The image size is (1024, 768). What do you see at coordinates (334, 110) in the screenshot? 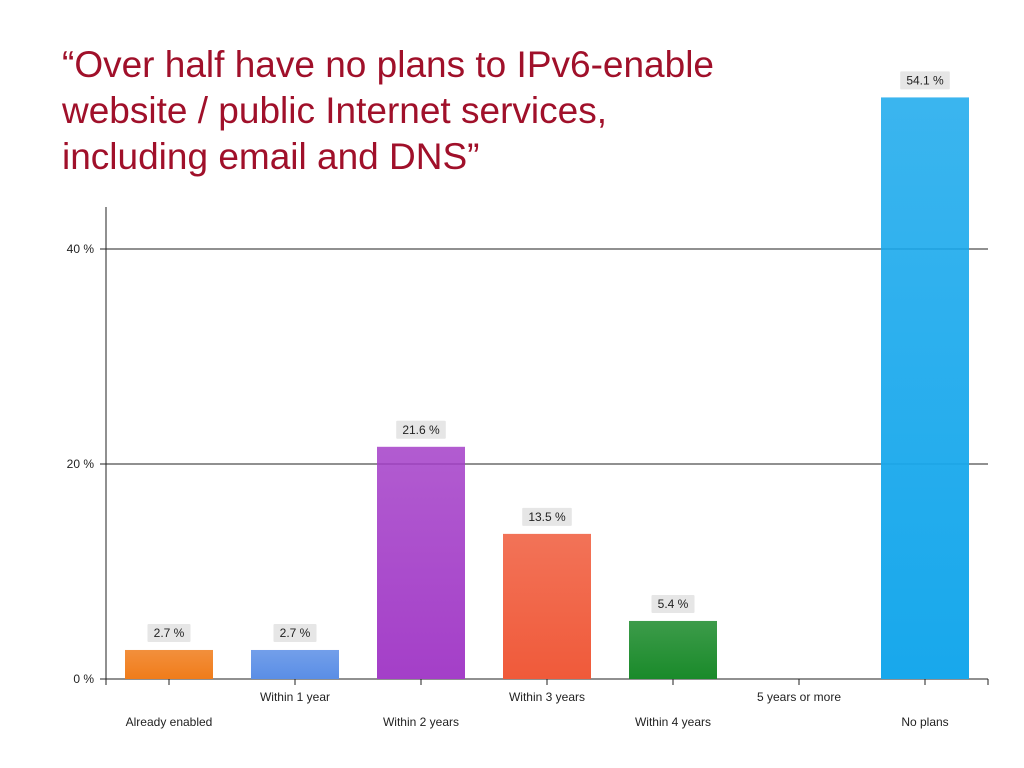
I see `title-line-2: website / public Internet services,` at bounding box center [334, 110].